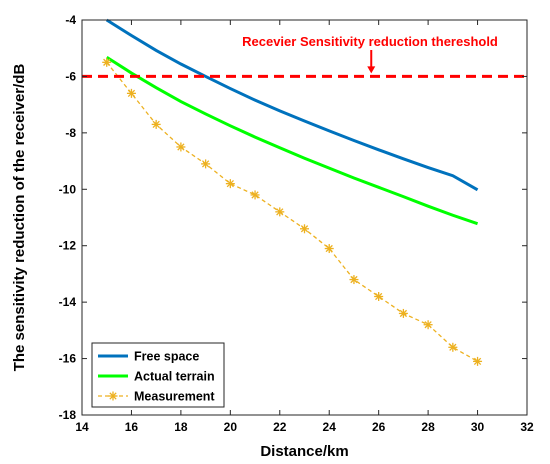 The width and height of the screenshot is (550, 464). Describe the element at coordinates (174, 377) in the screenshot. I see `legend-label: Actual terrain` at that location.